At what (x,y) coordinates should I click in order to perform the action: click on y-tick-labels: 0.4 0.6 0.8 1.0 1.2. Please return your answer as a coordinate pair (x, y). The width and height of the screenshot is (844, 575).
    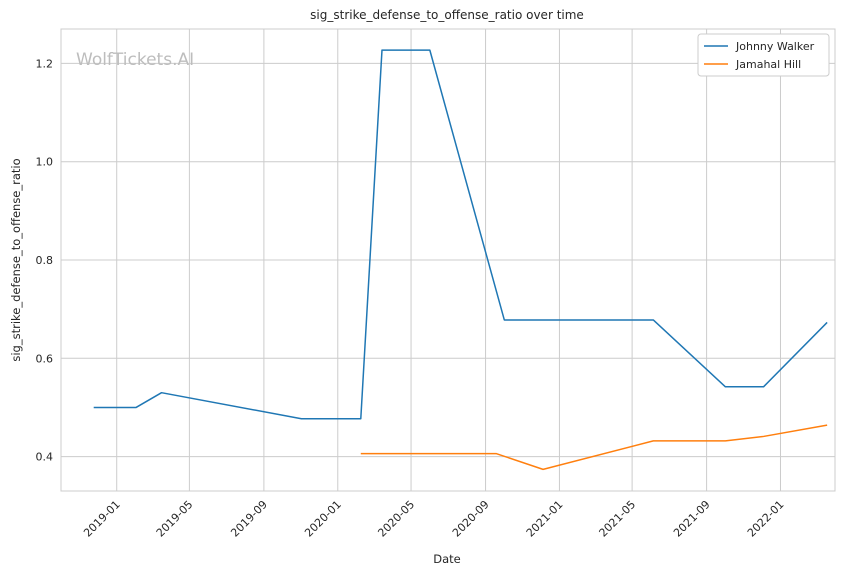
    Looking at the image, I should click on (45, 260).